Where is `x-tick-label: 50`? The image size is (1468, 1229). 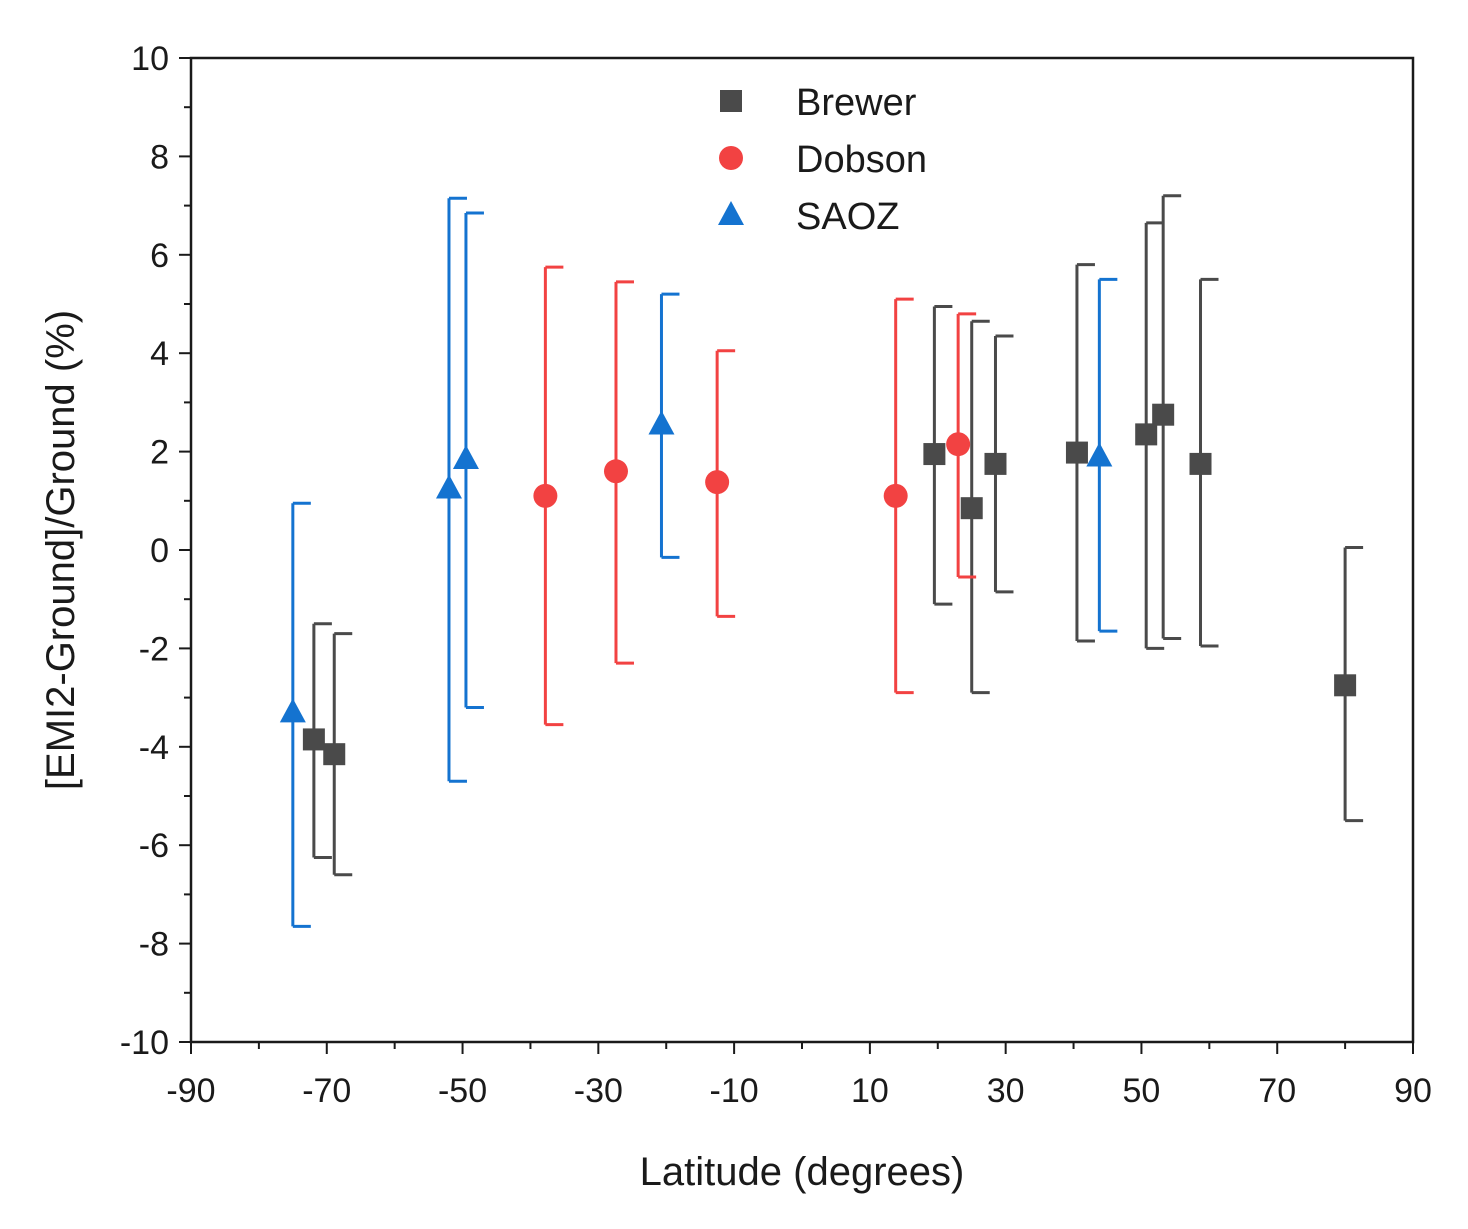
x-tick-label: 50 is located at coordinates (1142, 1091).